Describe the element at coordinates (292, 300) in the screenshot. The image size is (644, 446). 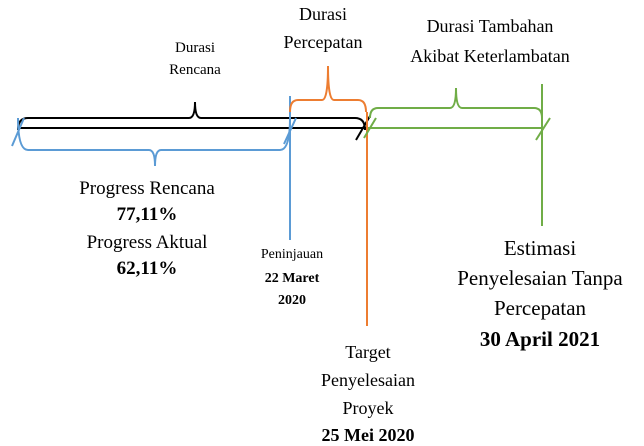
I see `date: 2020` at that location.